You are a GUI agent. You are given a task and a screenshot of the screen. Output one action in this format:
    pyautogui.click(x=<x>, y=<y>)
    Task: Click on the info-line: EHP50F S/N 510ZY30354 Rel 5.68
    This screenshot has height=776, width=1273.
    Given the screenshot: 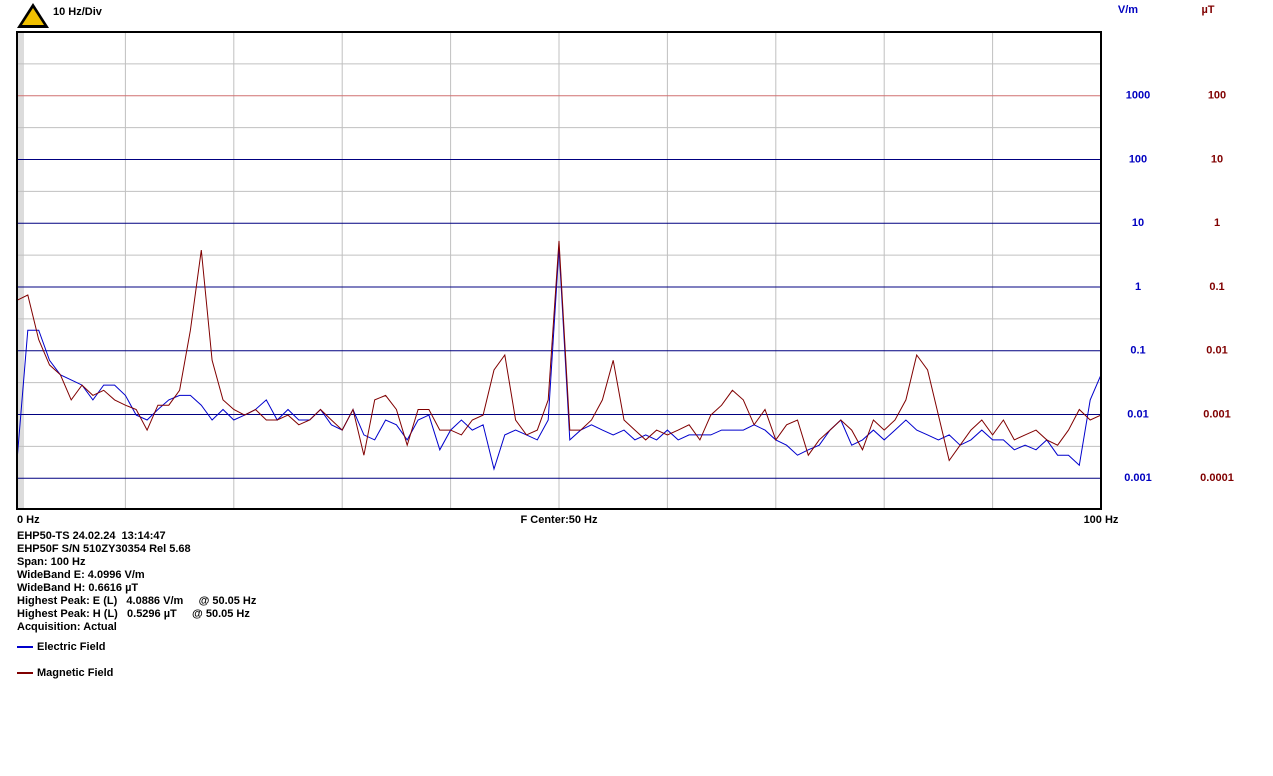 What is the action you would take?
    pyautogui.click(x=104, y=549)
    